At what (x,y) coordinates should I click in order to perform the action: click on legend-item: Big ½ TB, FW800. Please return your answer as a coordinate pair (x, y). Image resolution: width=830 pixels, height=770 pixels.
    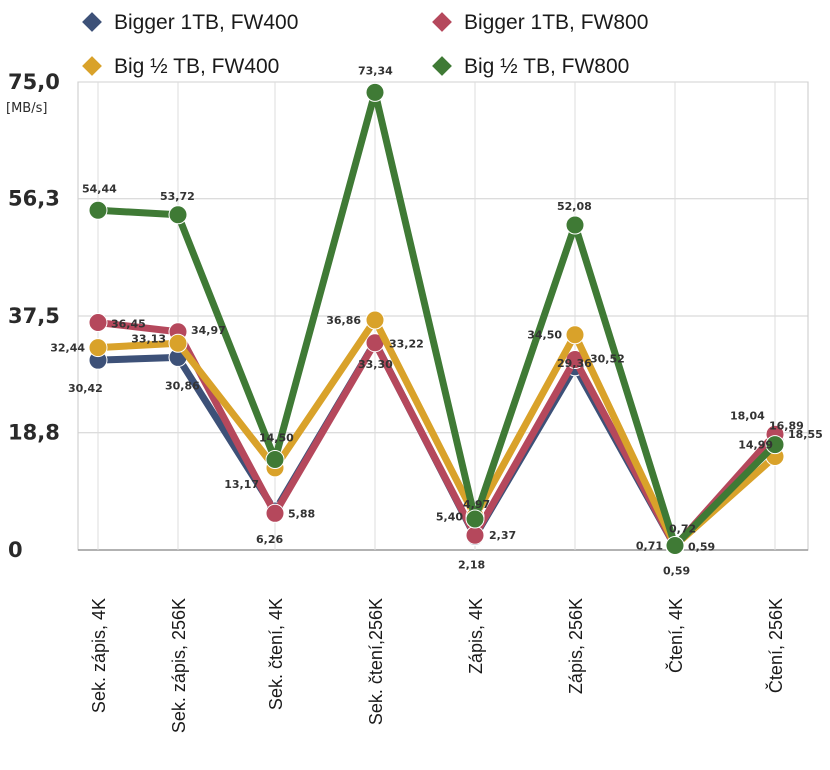
    Looking at the image, I should click on (530, 66).